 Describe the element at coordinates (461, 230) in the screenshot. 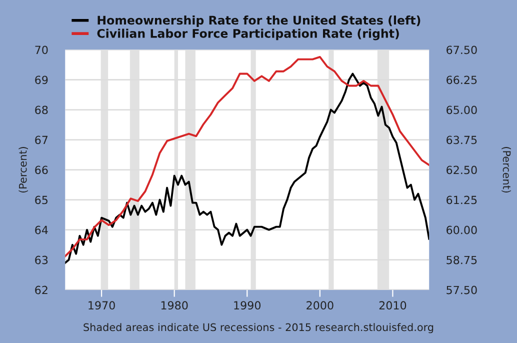

I see `y2-tick-label: 60.00` at that location.